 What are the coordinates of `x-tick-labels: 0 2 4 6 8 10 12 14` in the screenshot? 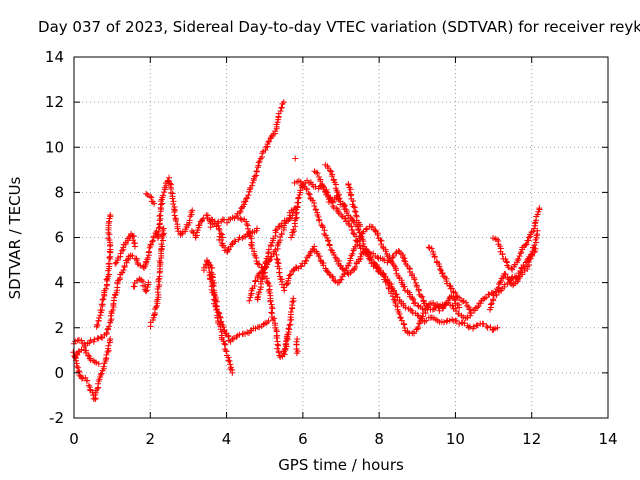 It's located at (343, 439).